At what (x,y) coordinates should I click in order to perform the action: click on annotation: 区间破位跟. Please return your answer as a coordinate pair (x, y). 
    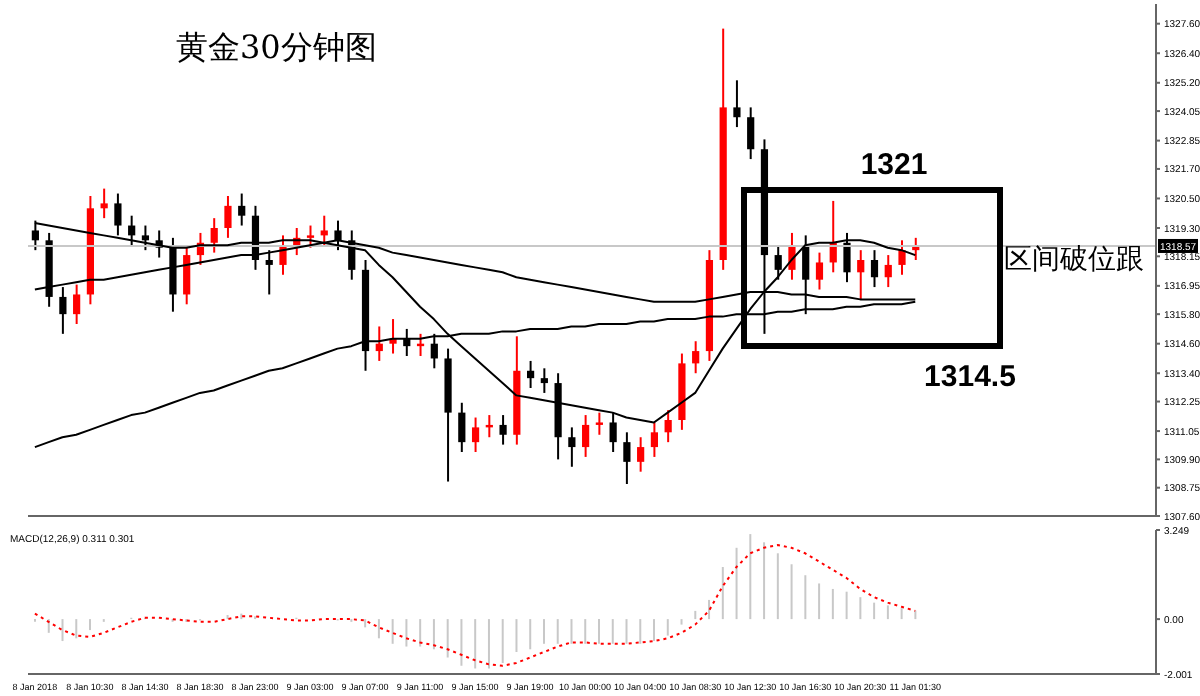
    Looking at the image, I should click on (1074, 260).